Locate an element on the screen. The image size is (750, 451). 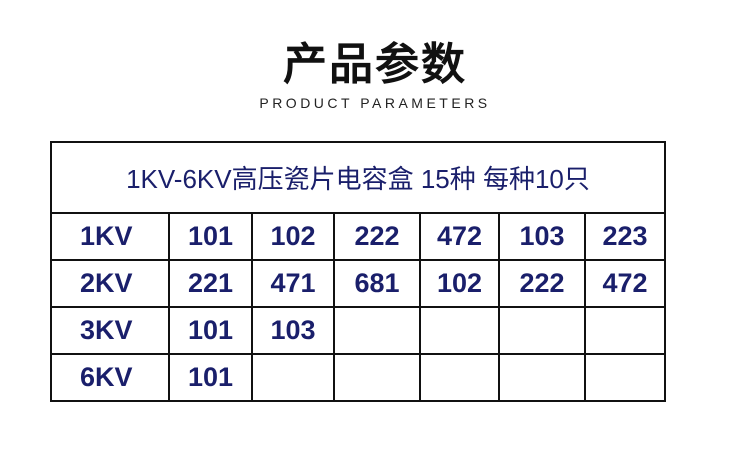
voltage-label: 6KV is located at coordinates (110, 377).